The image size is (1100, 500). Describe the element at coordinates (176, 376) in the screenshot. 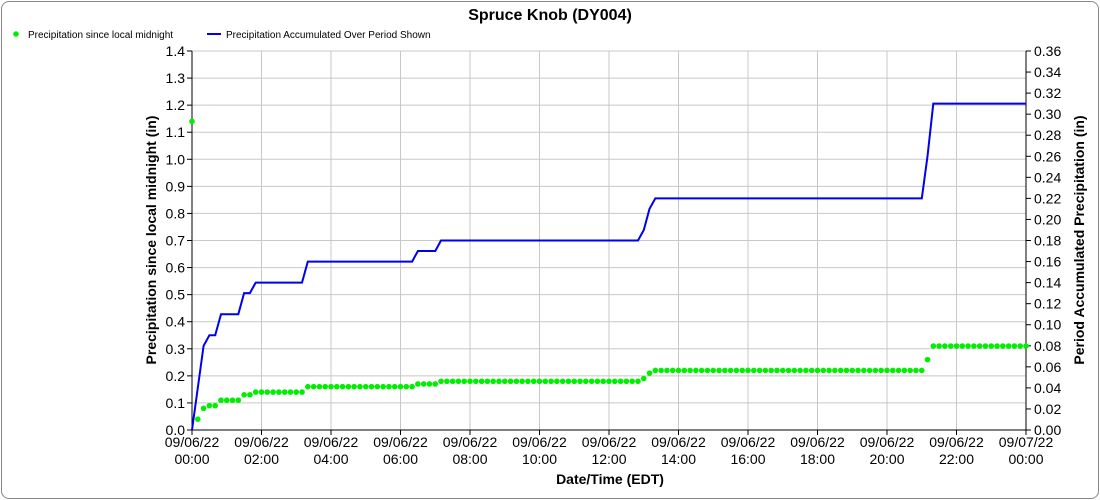

I see `left-tick-label: 0.2` at that location.